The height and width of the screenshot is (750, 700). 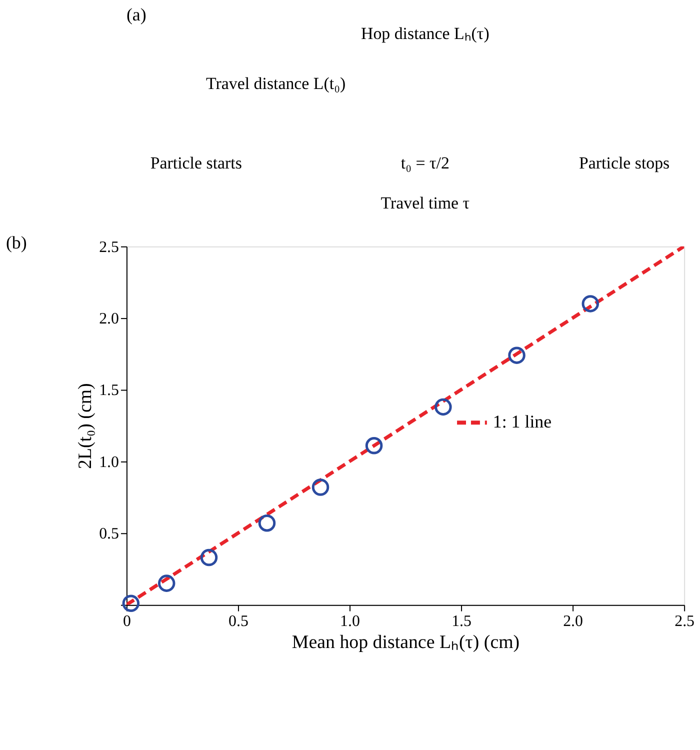 What do you see at coordinates (425, 203) in the screenshot?
I see `text: Travel time τ` at bounding box center [425, 203].